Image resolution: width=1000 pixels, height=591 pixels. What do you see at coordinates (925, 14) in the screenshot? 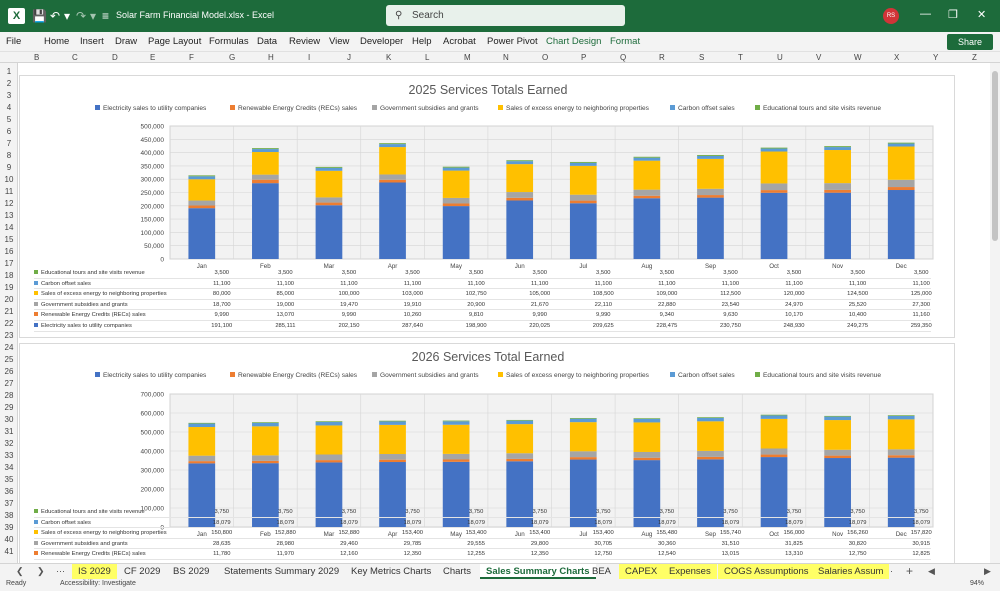
I see `minimize-icon: —` at bounding box center [925, 14].